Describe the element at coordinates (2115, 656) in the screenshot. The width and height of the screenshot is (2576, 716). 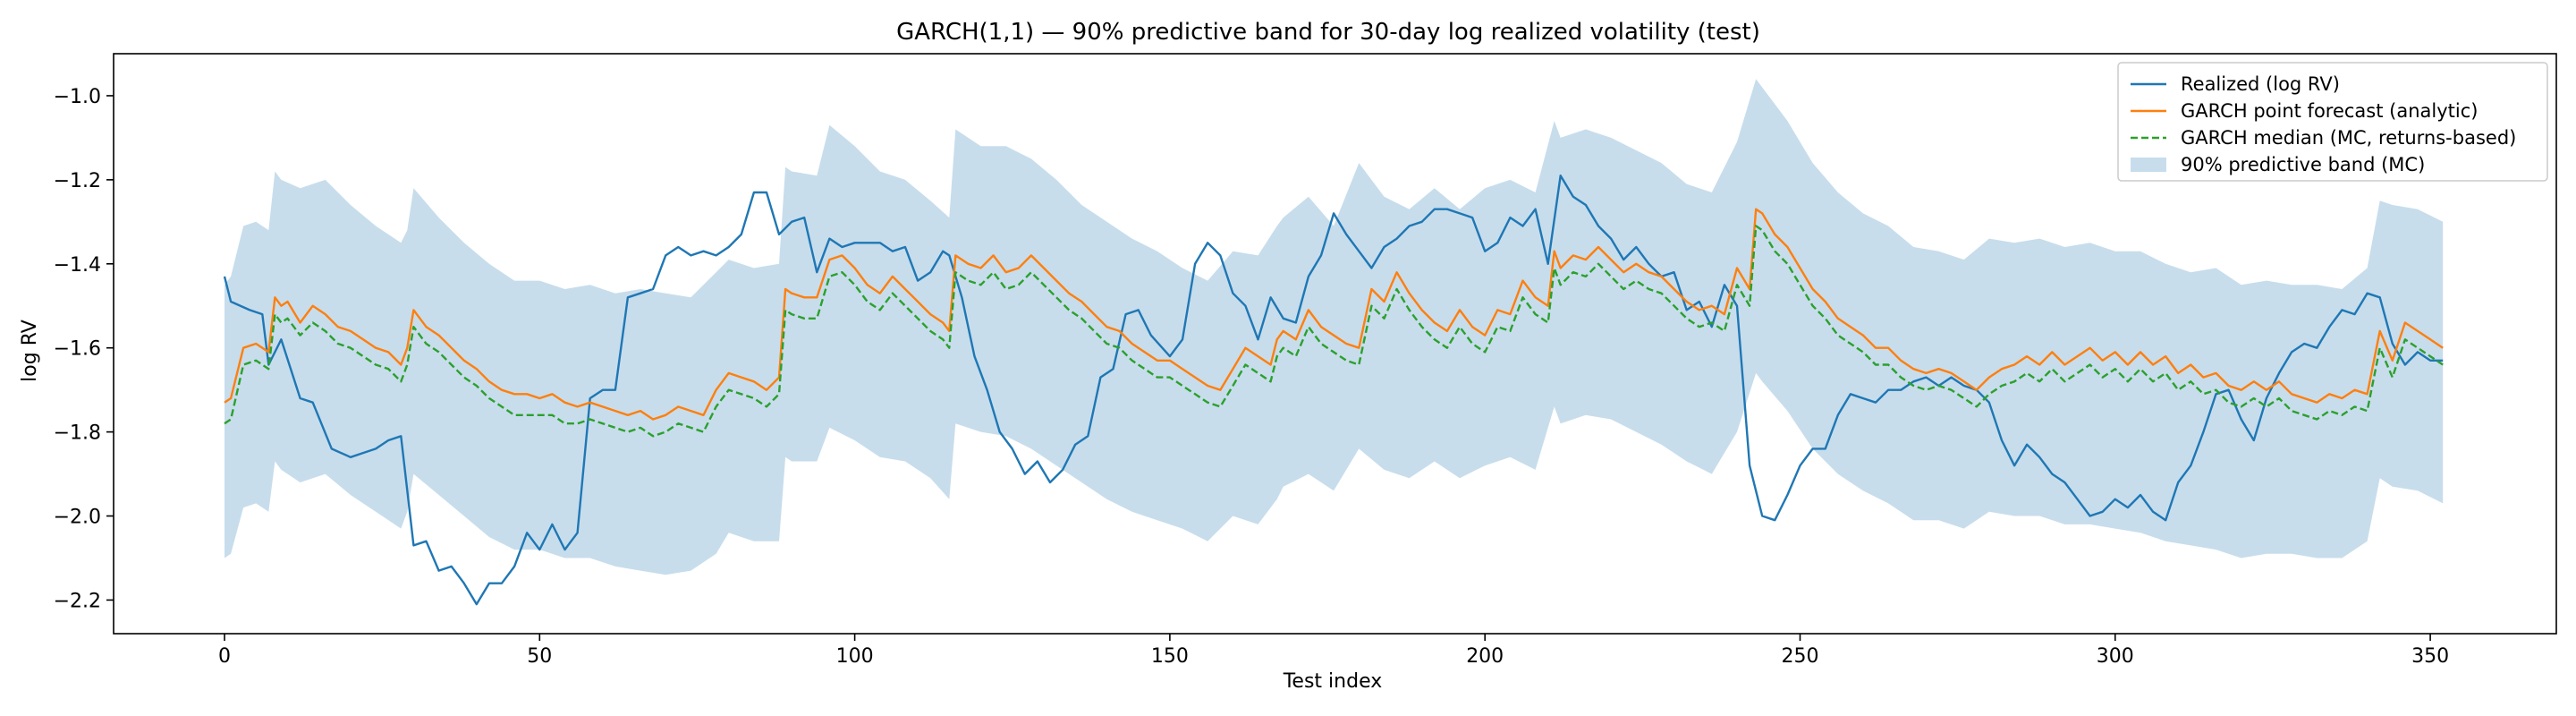
I see `x-tick-label: 300` at that location.